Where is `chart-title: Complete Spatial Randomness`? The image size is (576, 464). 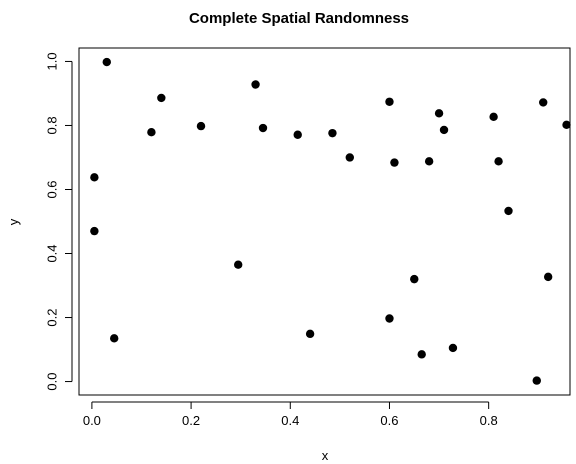
chart-title: Complete Spatial Randomness is located at coordinates (299, 18).